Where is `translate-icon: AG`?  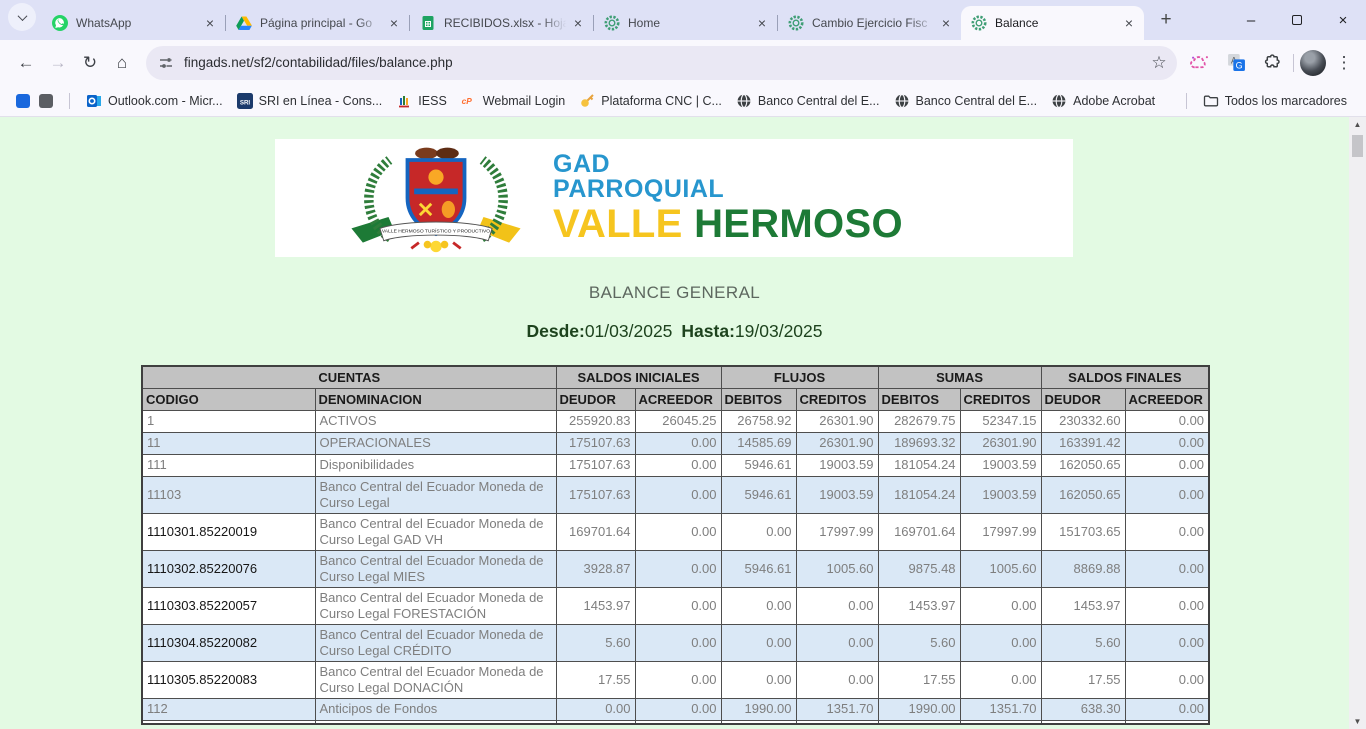
translate-icon: AG is located at coordinates (1236, 63).